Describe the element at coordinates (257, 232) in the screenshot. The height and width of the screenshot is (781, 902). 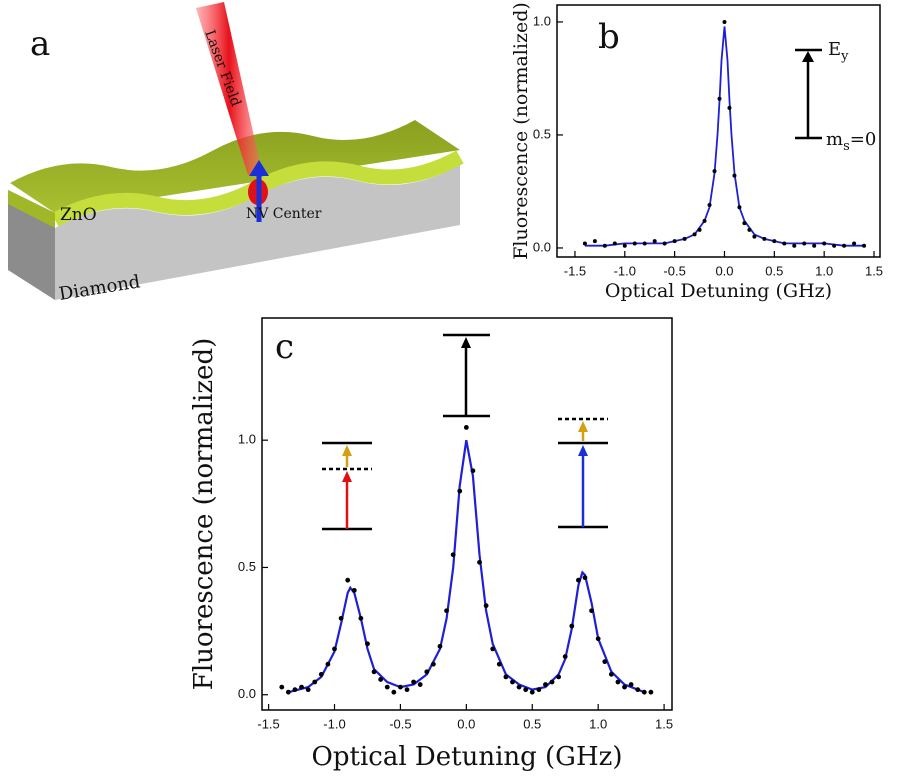
I see `diamond-front` at that location.